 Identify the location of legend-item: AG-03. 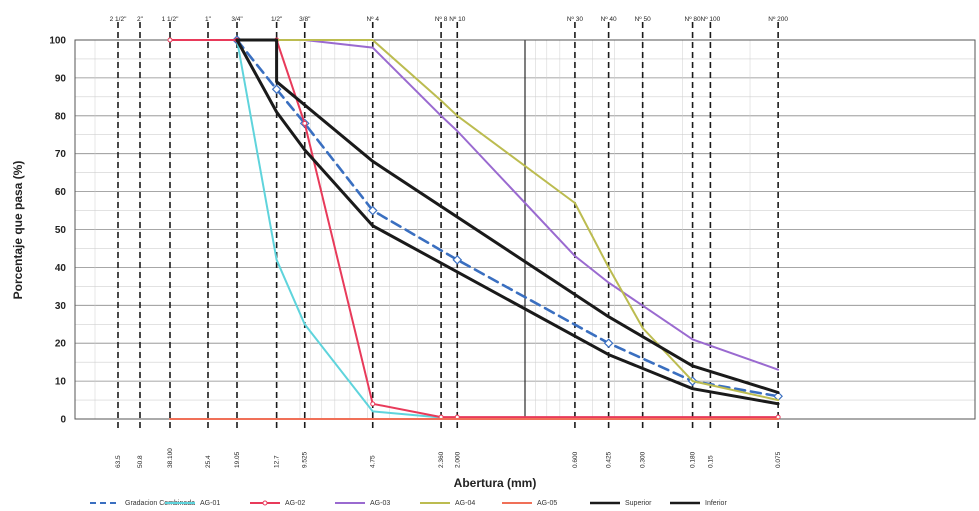
(362, 503).